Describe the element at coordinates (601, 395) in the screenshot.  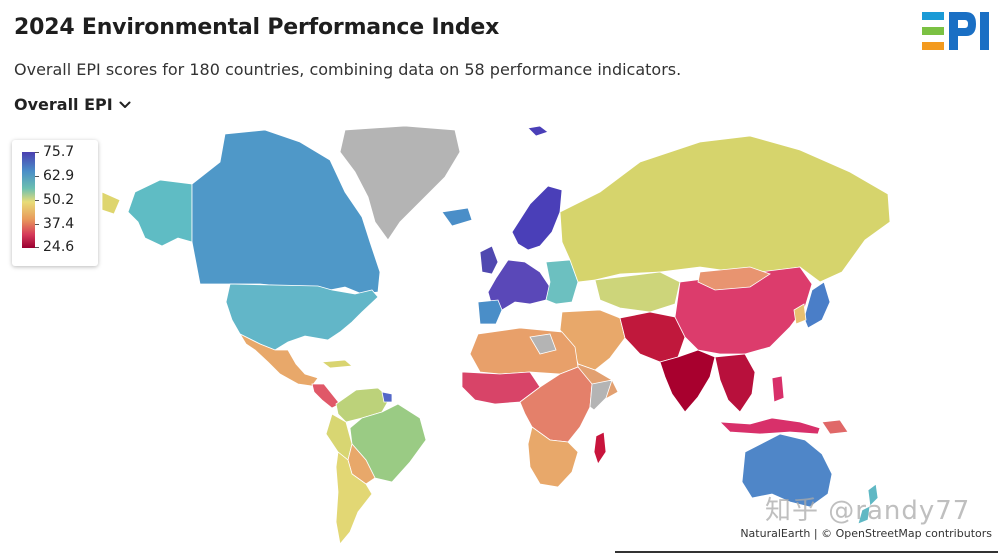
I see `country-horn-of-africa` at that location.